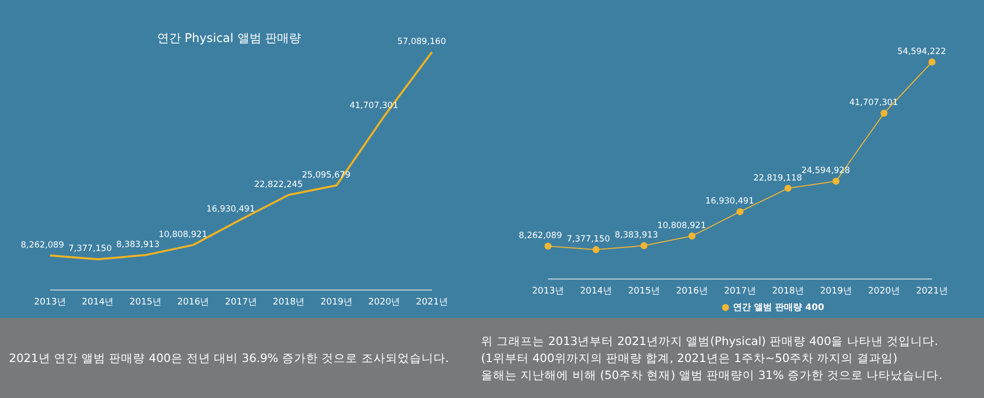 The height and width of the screenshot is (398, 984). What do you see at coordinates (421, 42) in the screenshot?
I see `data-label: 57,089,160` at bounding box center [421, 42].